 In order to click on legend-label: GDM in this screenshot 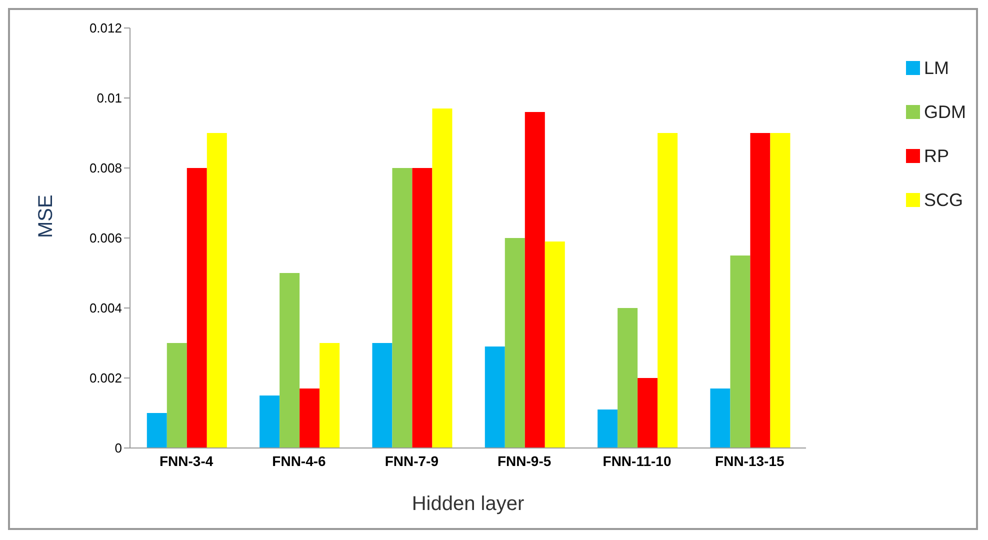, I will do `click(945, 112)`.